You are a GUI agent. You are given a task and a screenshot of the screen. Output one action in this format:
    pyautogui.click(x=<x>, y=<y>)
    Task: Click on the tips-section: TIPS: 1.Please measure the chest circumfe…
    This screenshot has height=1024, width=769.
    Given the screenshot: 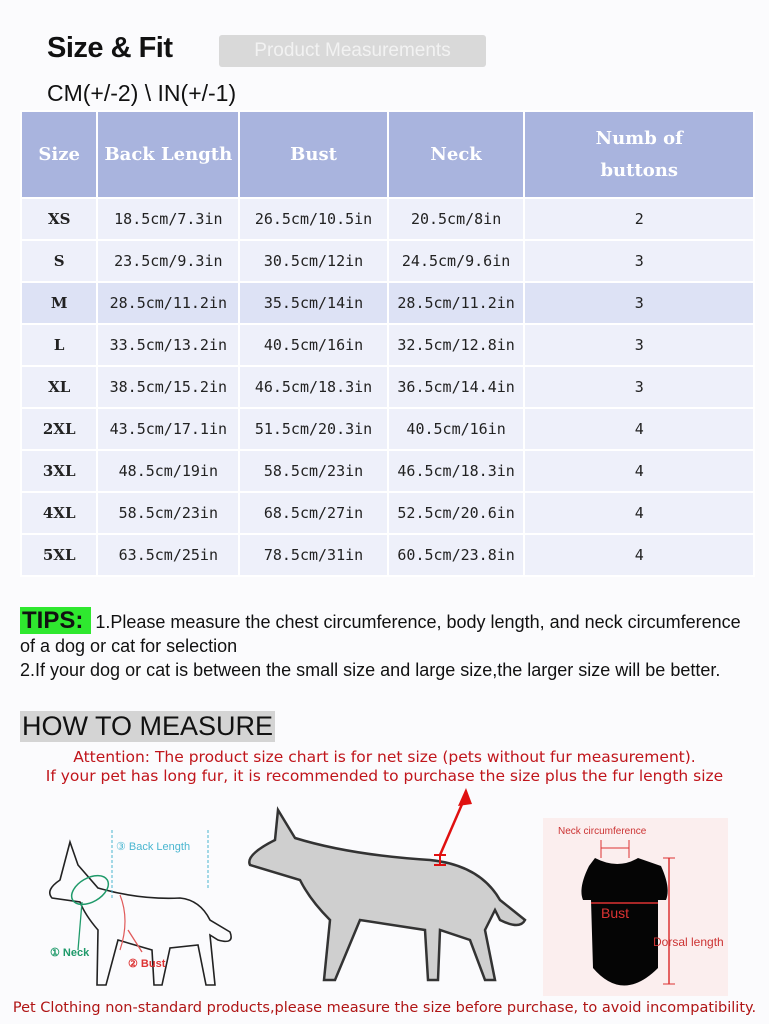 What is the action you would take?
    pyautogui.click(x=385, y=644)
    